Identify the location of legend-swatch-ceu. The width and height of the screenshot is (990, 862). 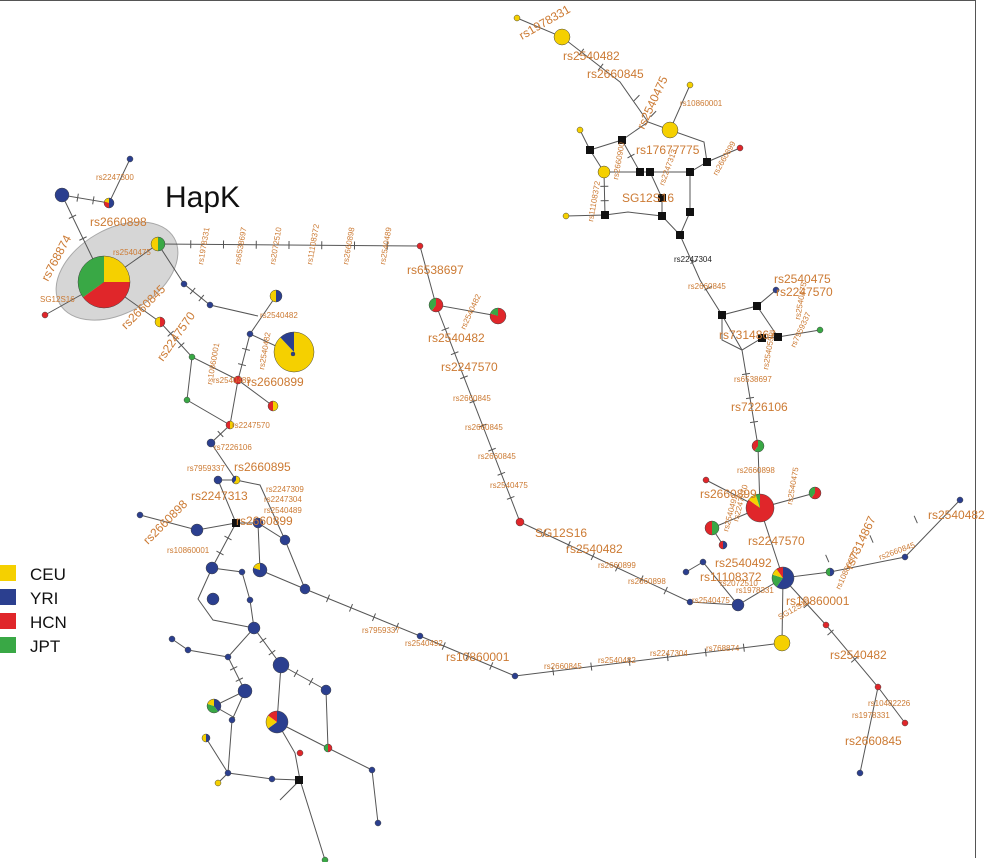
(8, 573).